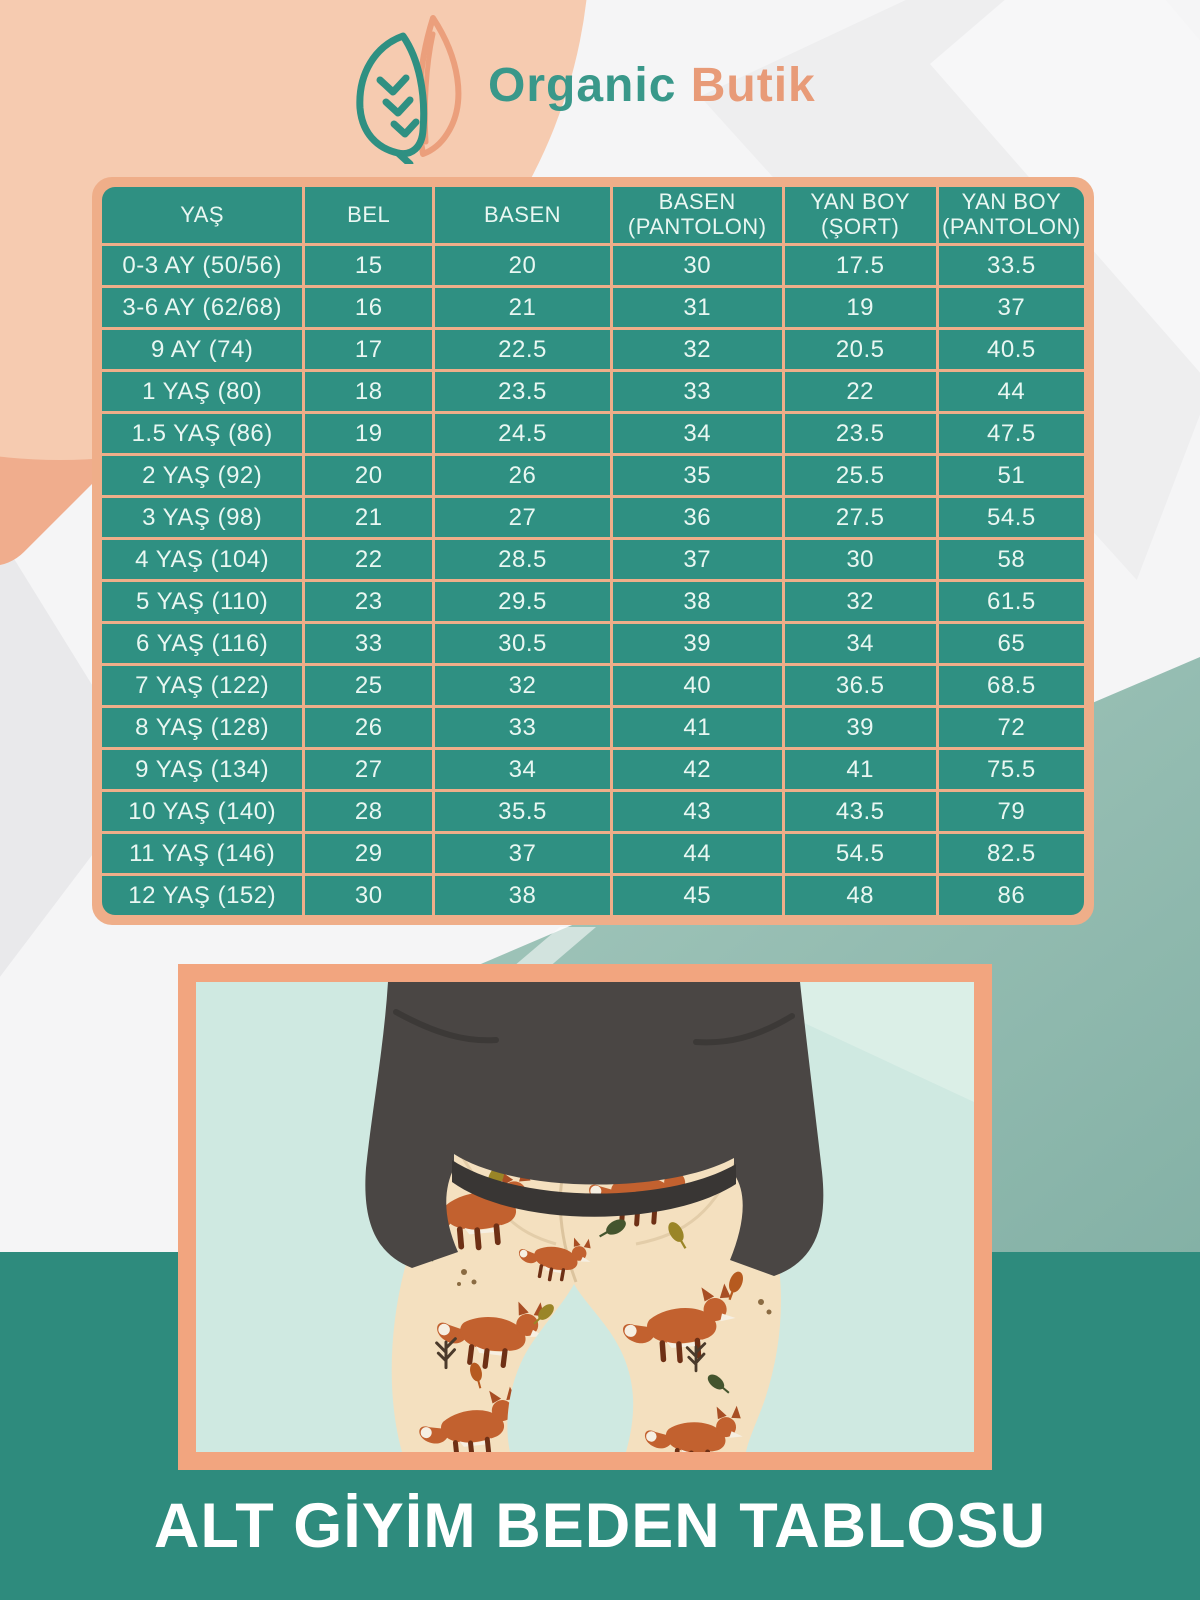  What do you see at coordinates (697, 215) in the screenshot?
I see `size-table-header-cell: BASEN (PANTOLON)` at bounding box center [697, 215].